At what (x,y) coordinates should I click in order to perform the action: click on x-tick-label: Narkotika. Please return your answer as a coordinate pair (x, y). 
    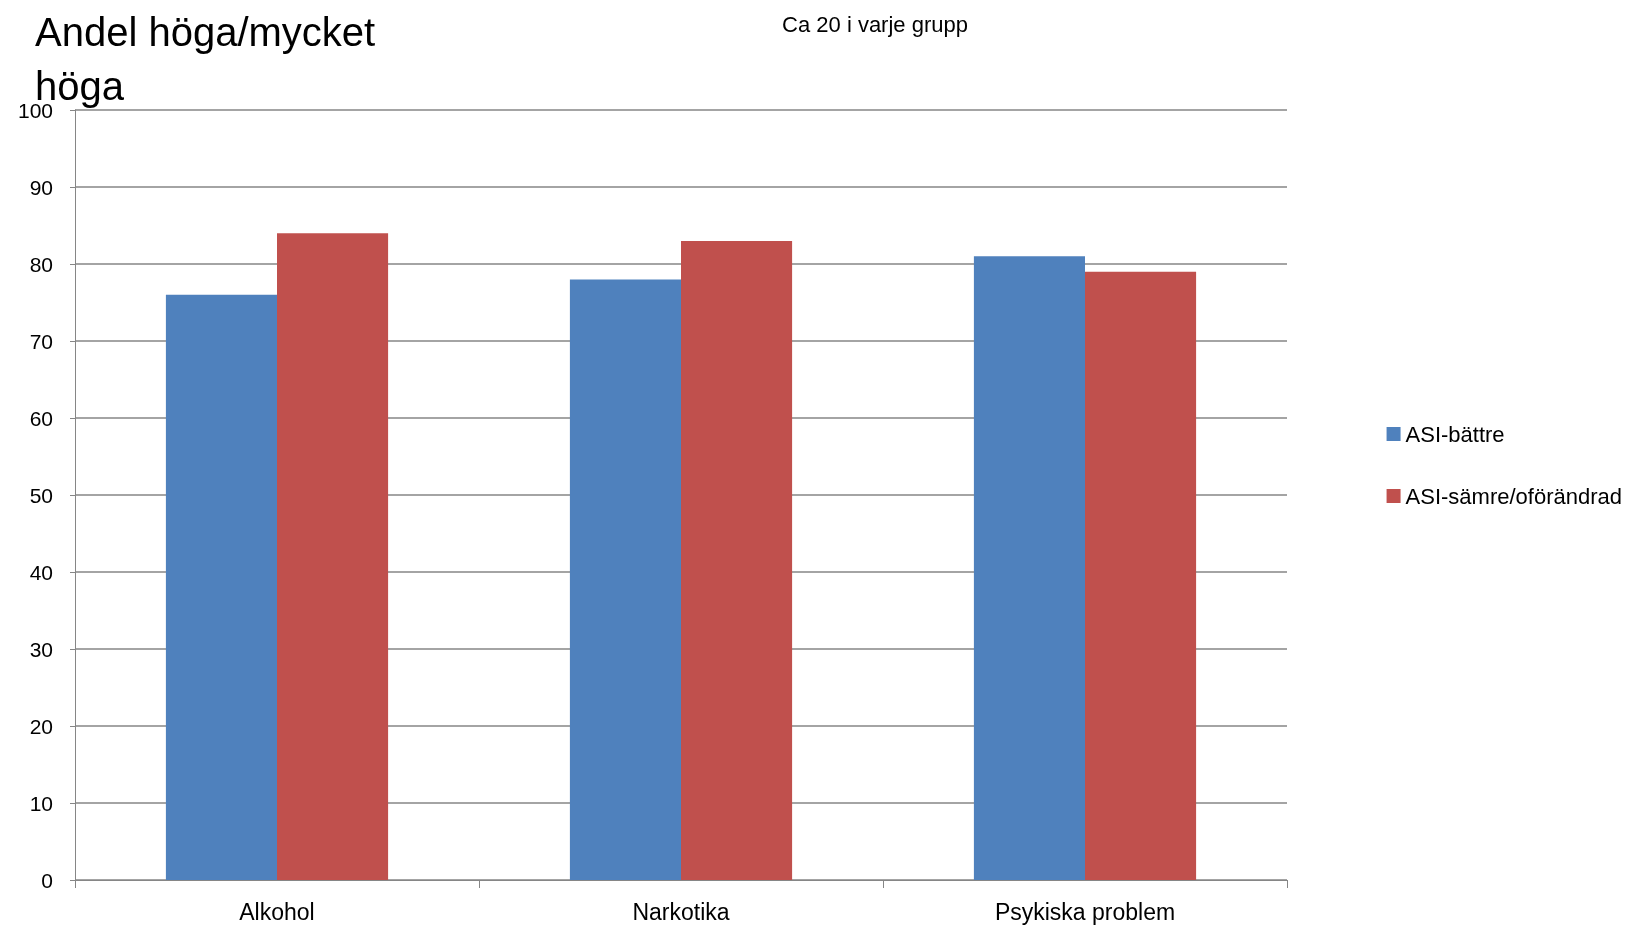
    Looking at the image, I should click on (681, 911).